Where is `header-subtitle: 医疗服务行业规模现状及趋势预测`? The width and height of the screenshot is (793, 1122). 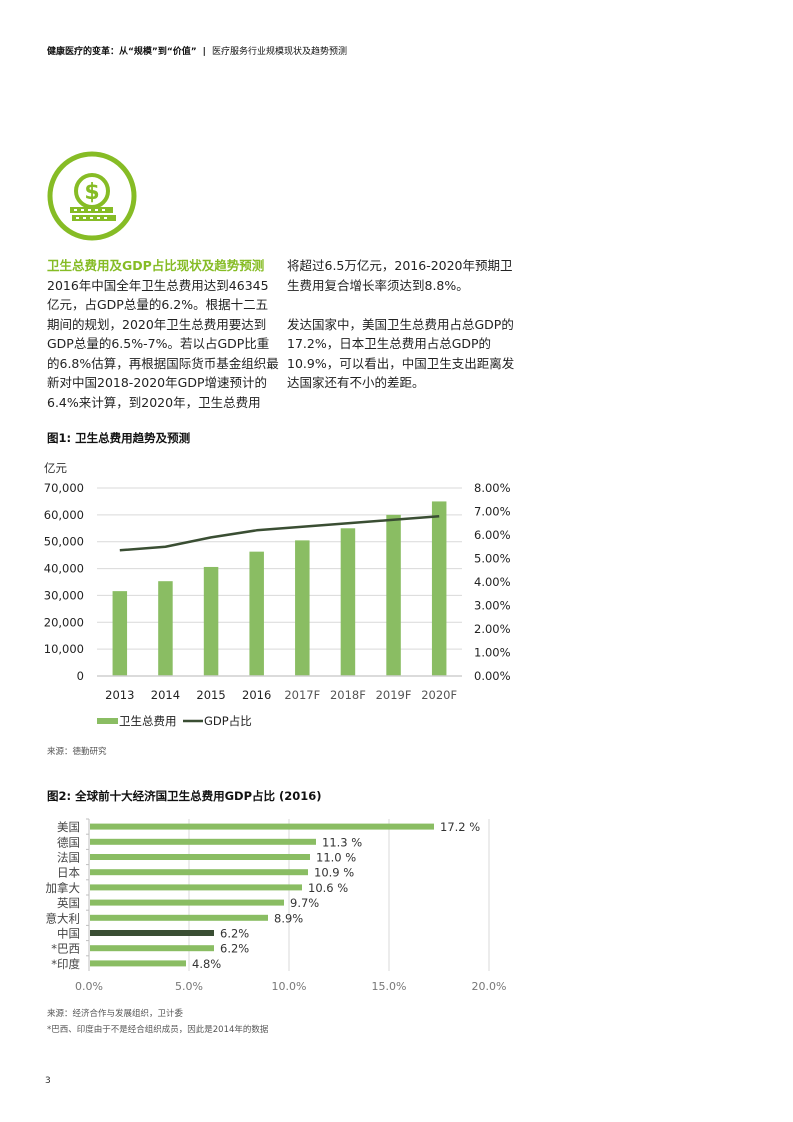 header-subtitle: 医疗服务行业规模现状及趋势预测 is located at coordinates (279, 52).